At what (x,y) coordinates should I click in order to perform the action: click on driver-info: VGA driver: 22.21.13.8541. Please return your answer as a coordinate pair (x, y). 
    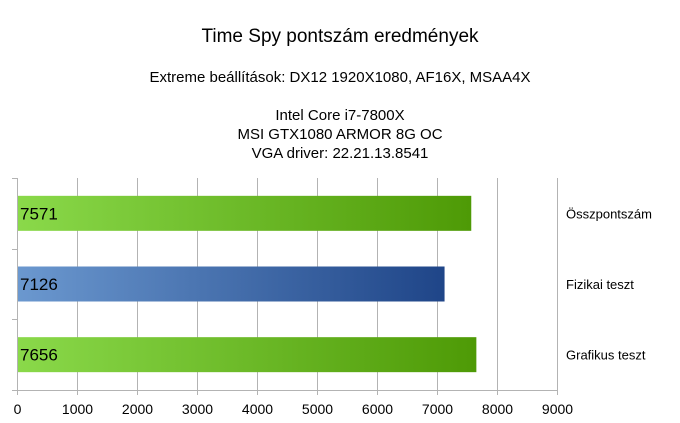
    Looking at the image, I should click on (340, 153).